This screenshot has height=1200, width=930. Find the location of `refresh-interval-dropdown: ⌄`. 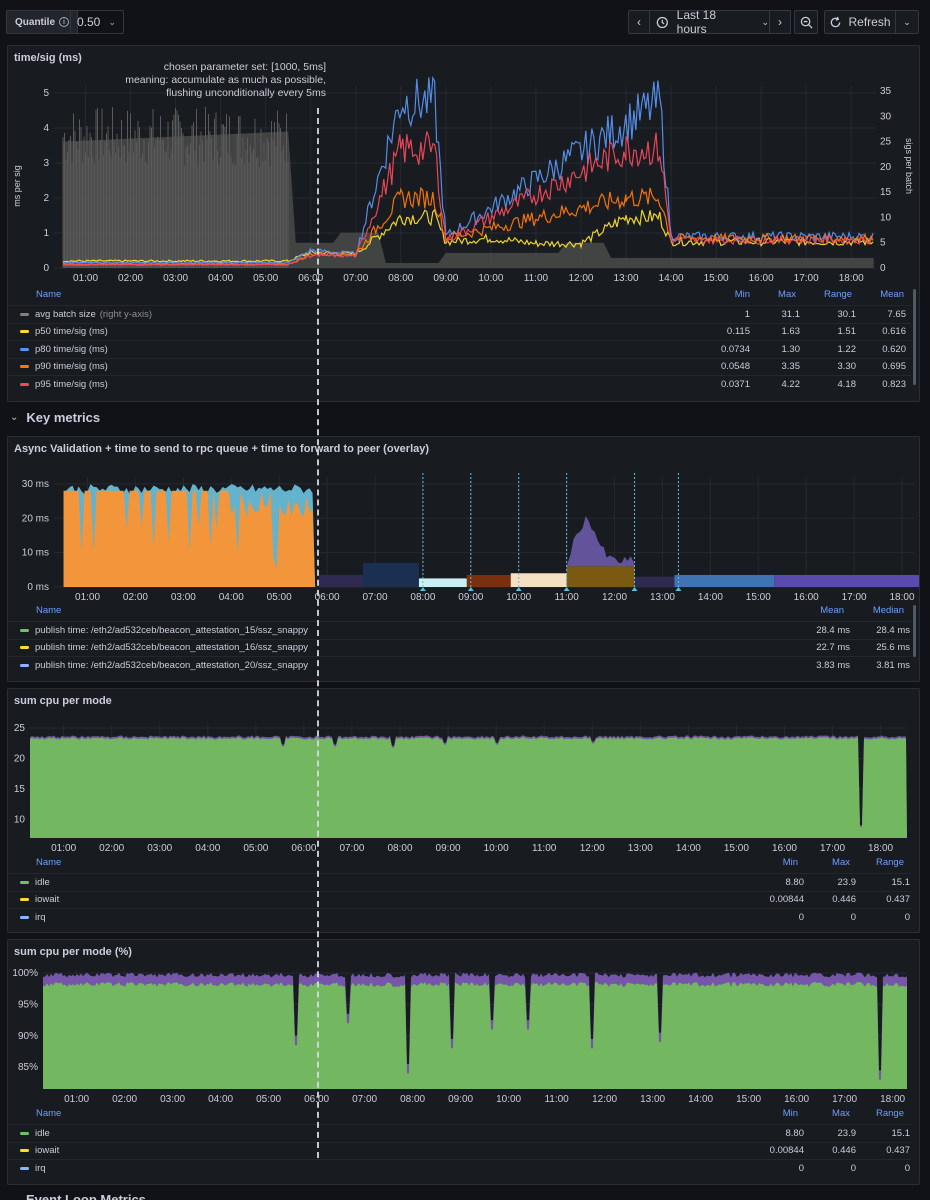

refresh-interval-dropdown: ⌄ is located at coordinates (907, 22).